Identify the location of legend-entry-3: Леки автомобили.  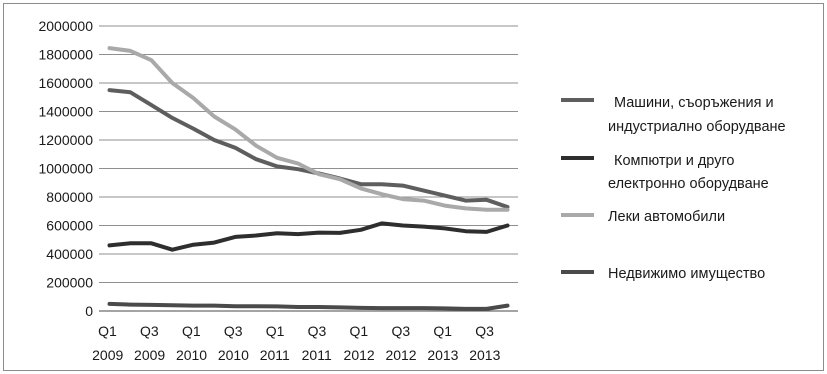
(643, 217).